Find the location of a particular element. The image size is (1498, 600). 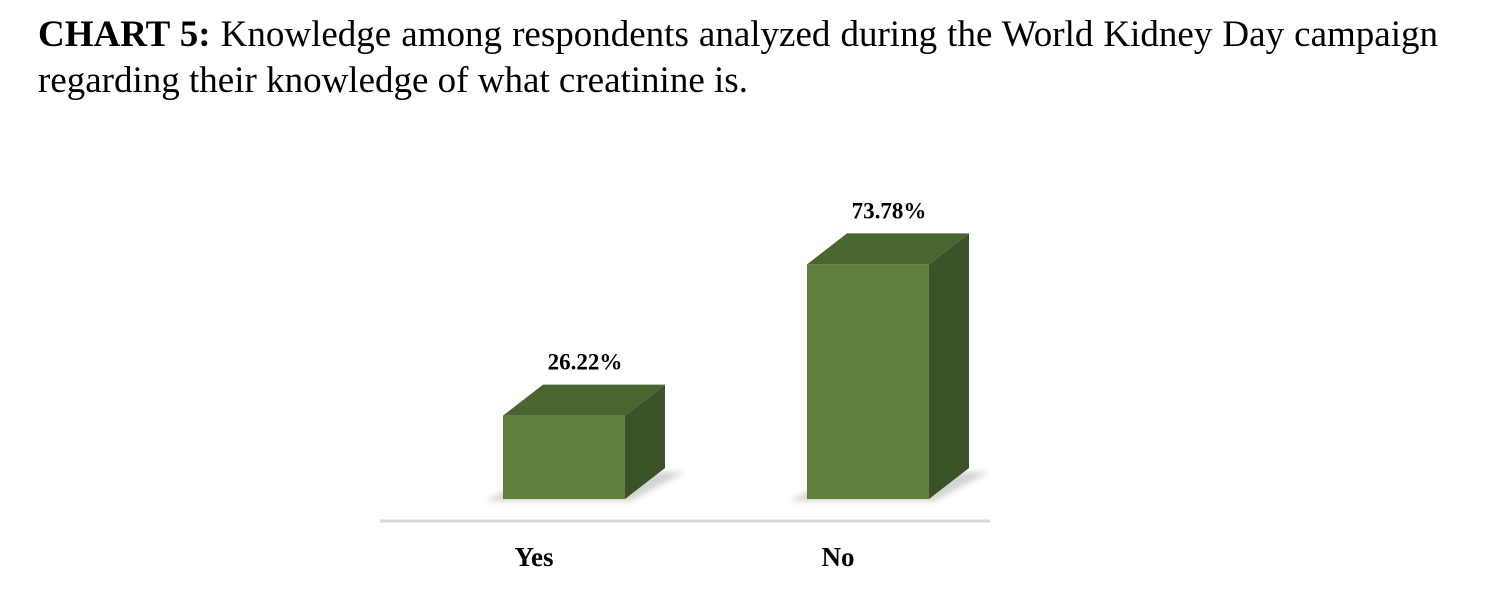

category-label-yes: Yes is located at coordinates (534, 557).